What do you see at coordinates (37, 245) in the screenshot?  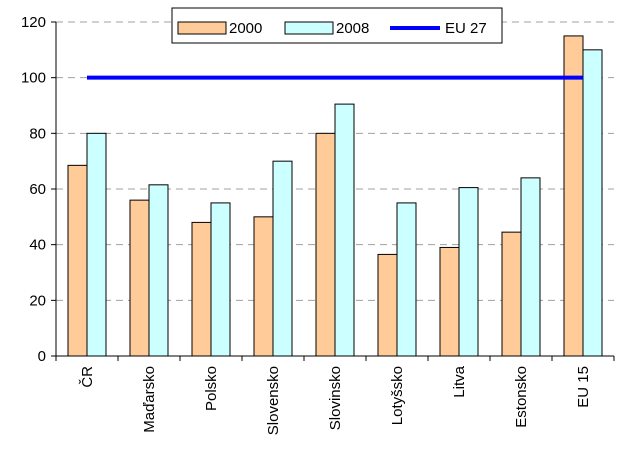 I see `y-tick-label: 40` at bounding box center [37, 245].